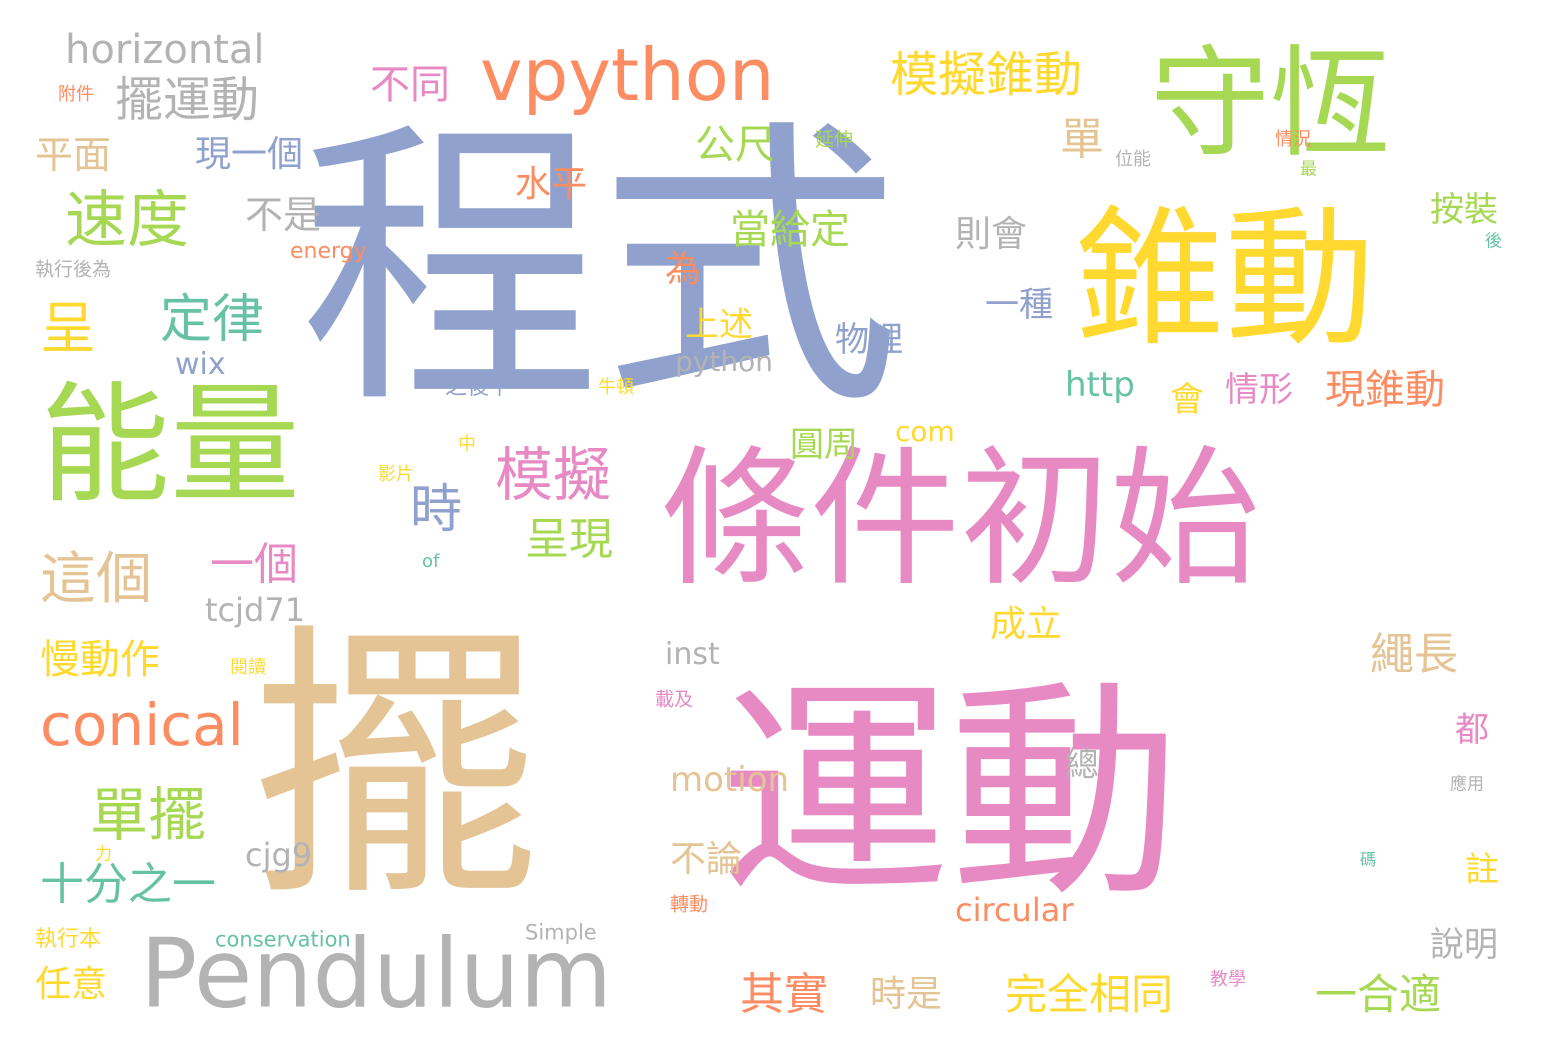  What do you see at coordinates (283, 939) in the screenshot?
I see `word-65: conservation` at bounding box center [283, 939].